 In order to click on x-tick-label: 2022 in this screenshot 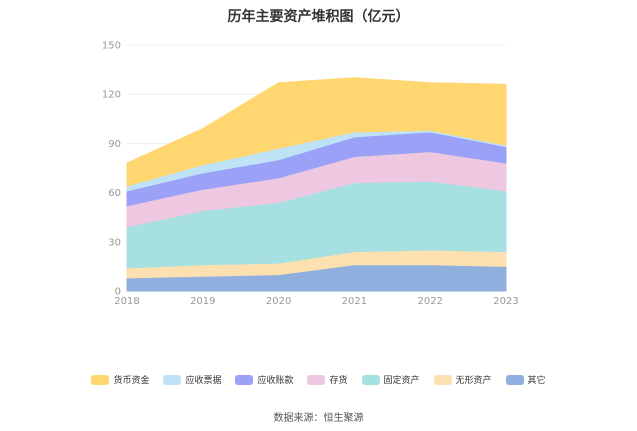, I will do `click(429, 301)`.